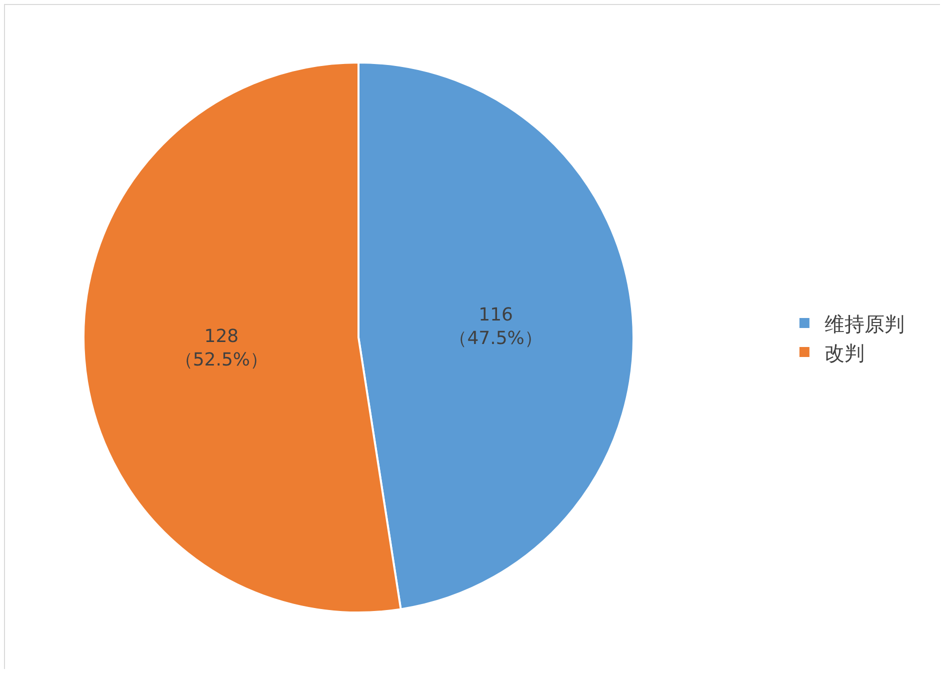 Image resolution: width=946 pixels, height=675 pixels. I want to click on data-label: 116 （47.5%）, so click(495, 327).